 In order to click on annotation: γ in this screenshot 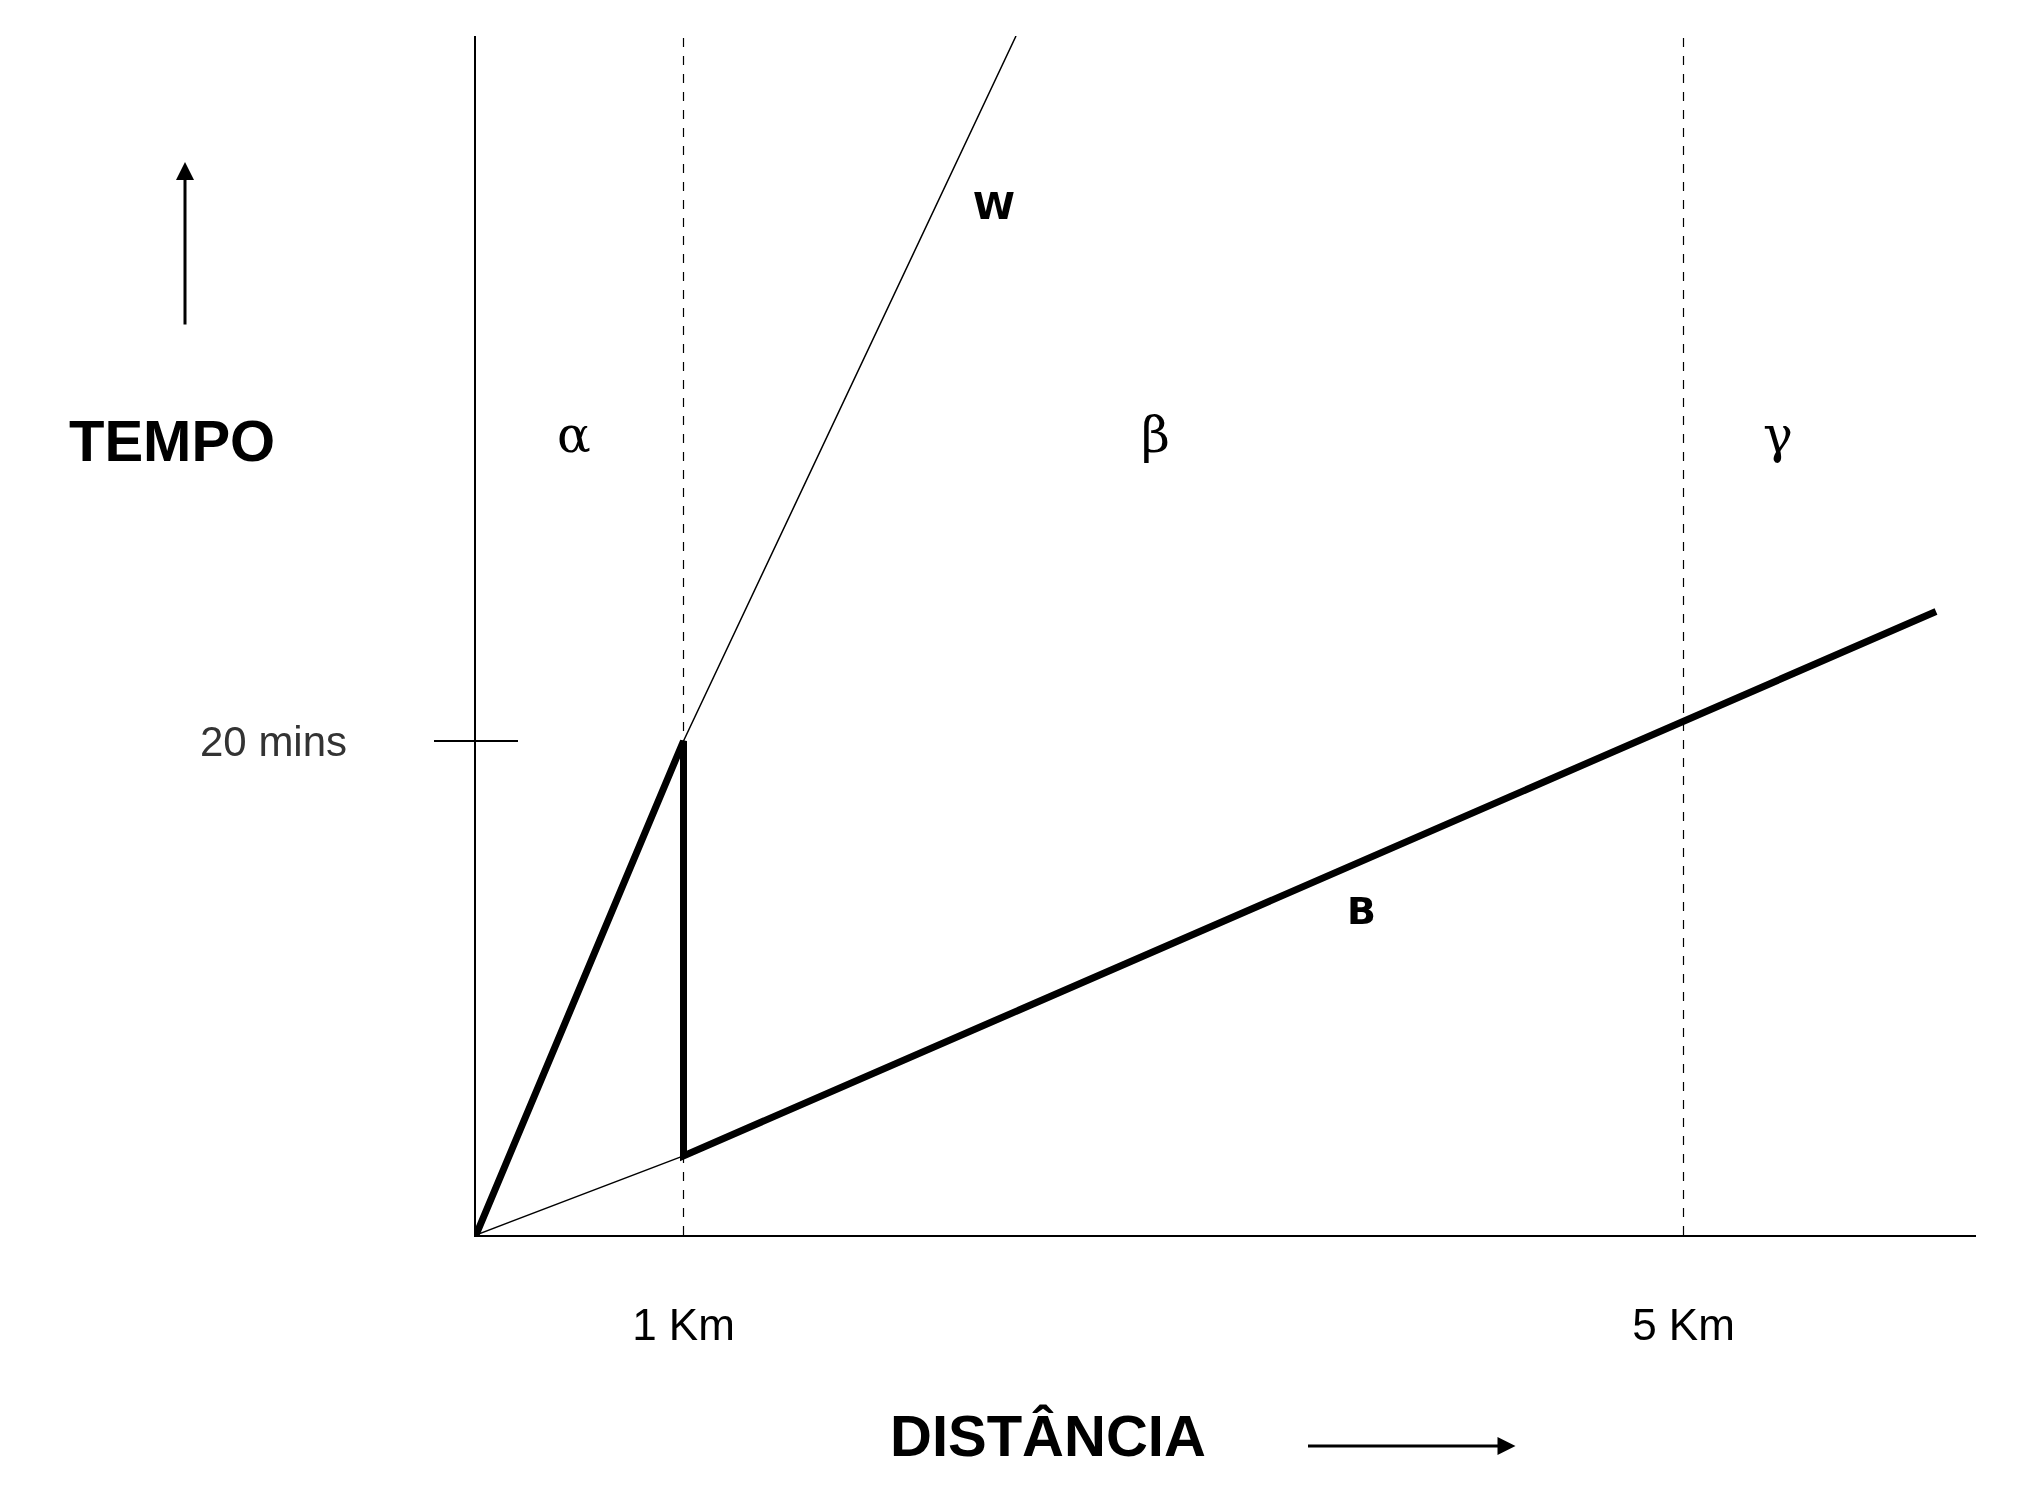, I will do `click(1778, 435)`.